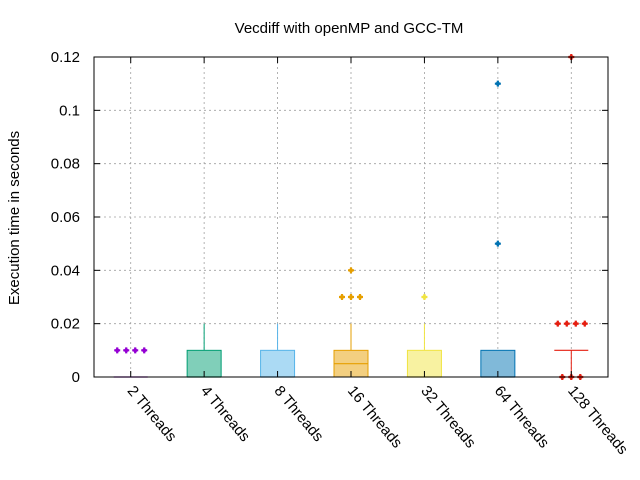 Image resolution: width=640 pixels, height=480 pixels. Describe the element at coordinates (448, 417) in the screenshot. I see `x-tick-label: 32 Threads` at that location.